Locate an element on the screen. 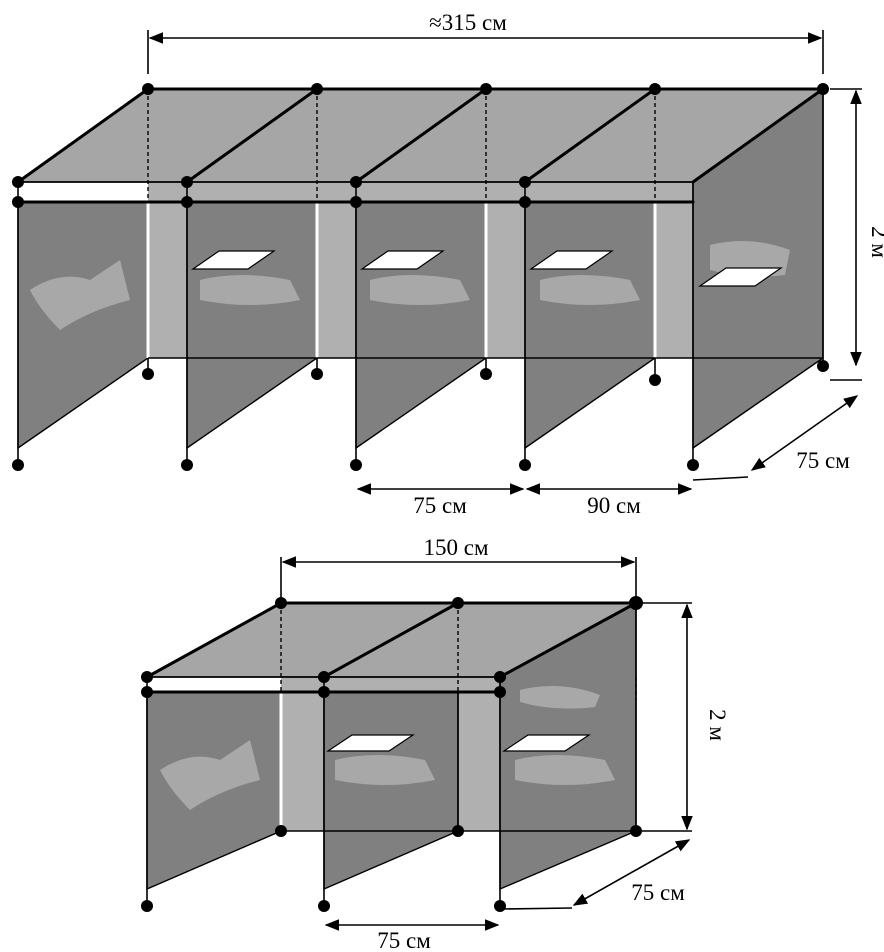 The width and height of the screenshot is (884, 952). top-width-label: ≈315 см is located at coordinates (468, 22).